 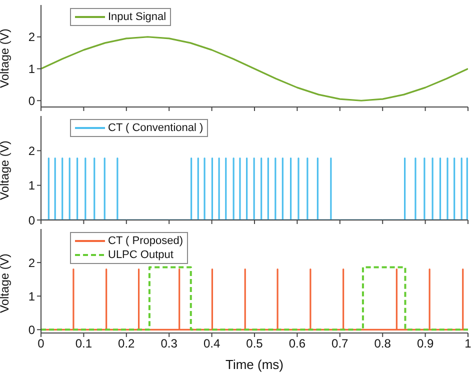 I want to click on legend-label: CT ( Proposed), so click(x=145, y=241).